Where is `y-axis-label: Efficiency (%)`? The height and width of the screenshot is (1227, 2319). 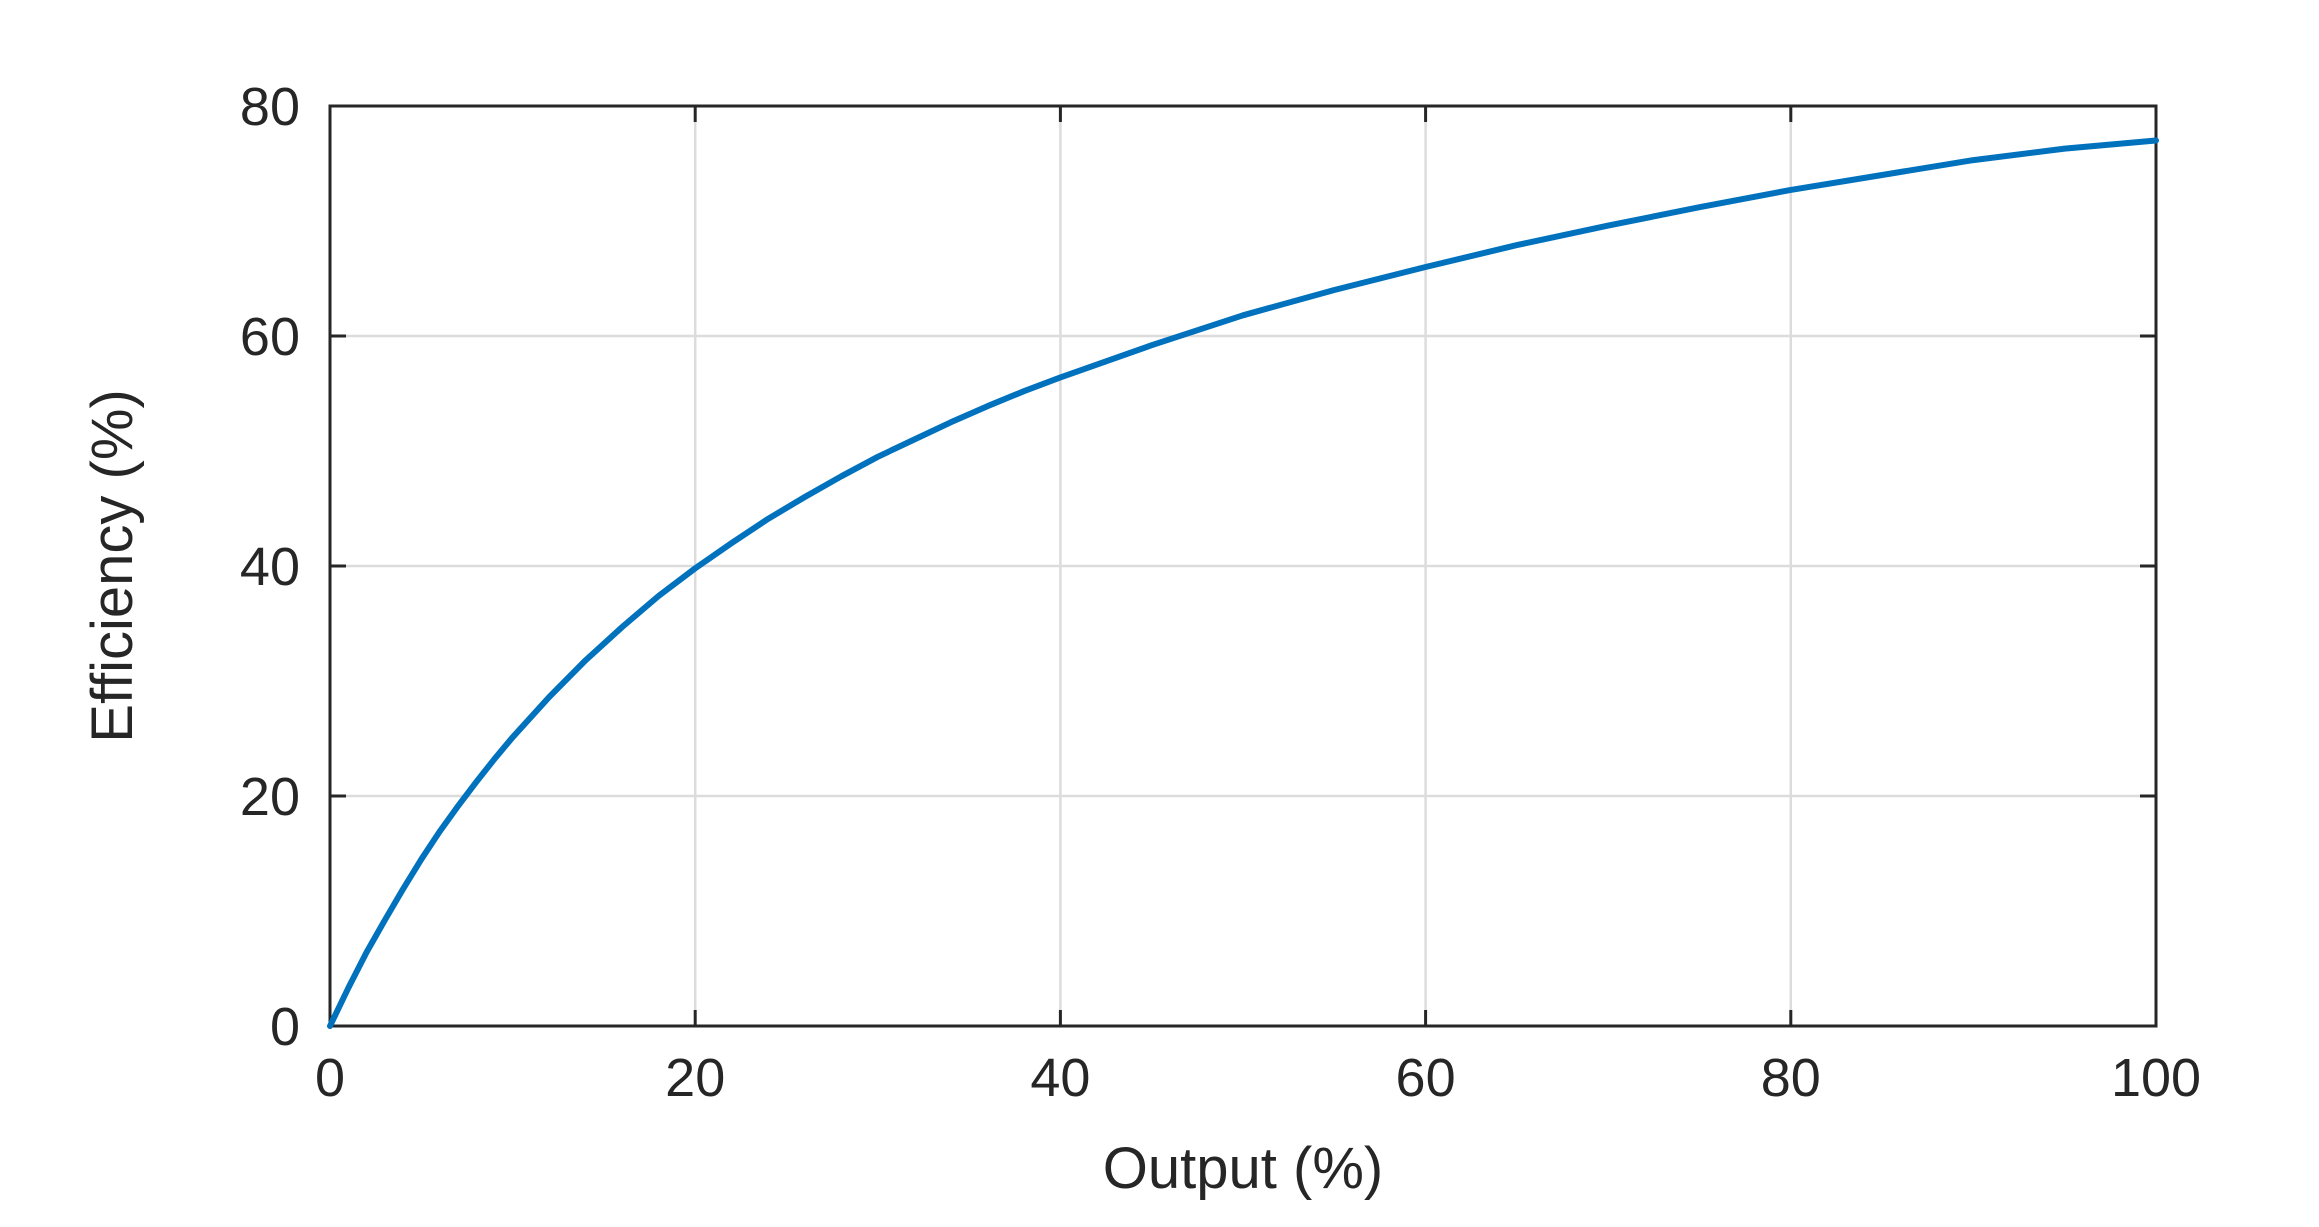
y-axis-label: Efficiency (%) is located at coordinates (112, 565).